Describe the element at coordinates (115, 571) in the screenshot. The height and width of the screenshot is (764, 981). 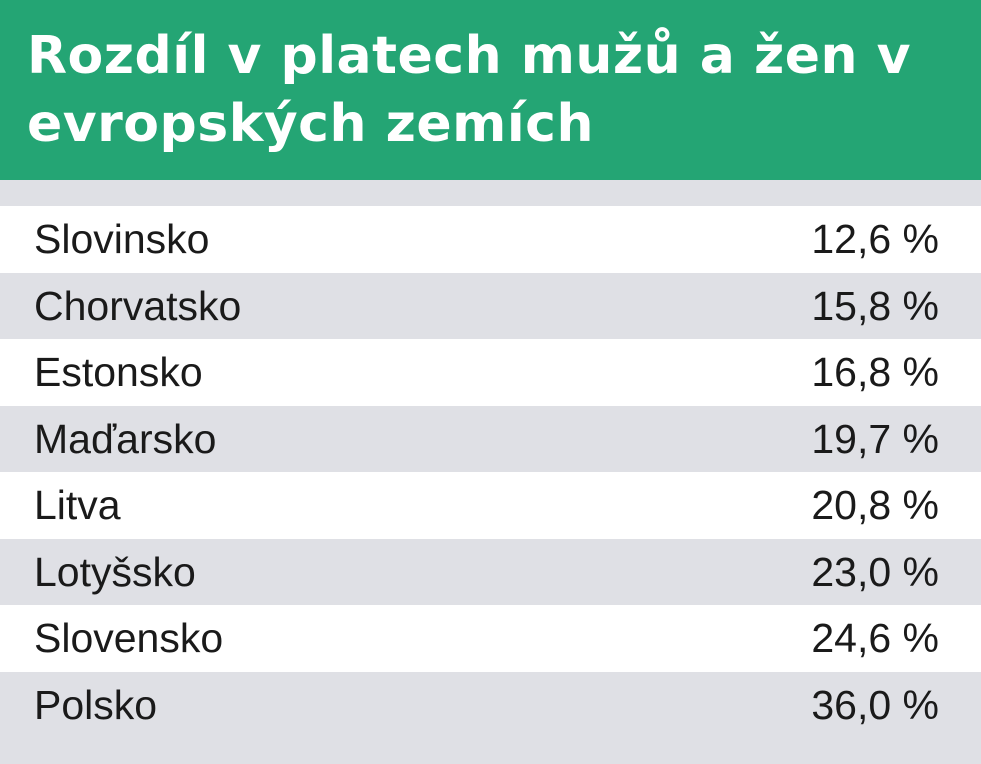
I see `country-label: Lotyšsko` at that location.